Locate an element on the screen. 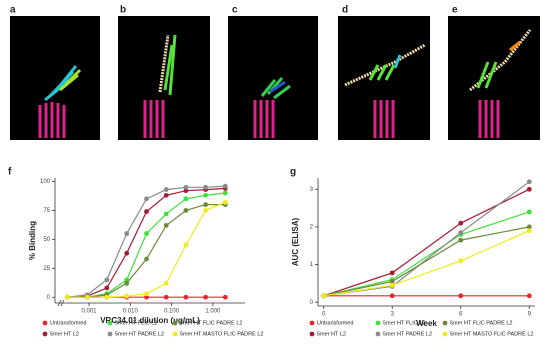 The image size is (550, 354). y-tick-label: 2 is located at coordinates (312, 228).